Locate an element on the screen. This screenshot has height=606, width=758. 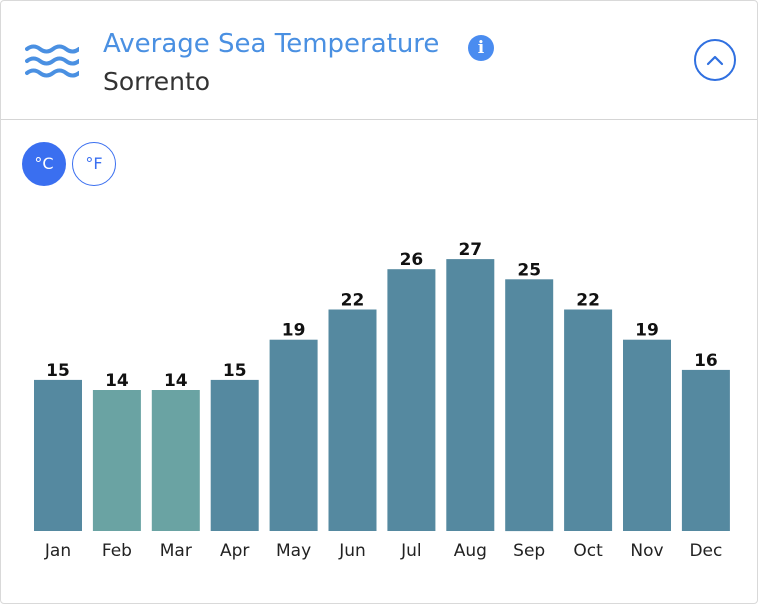
celsius-toggle: °C is located at coordinates (44, 164).